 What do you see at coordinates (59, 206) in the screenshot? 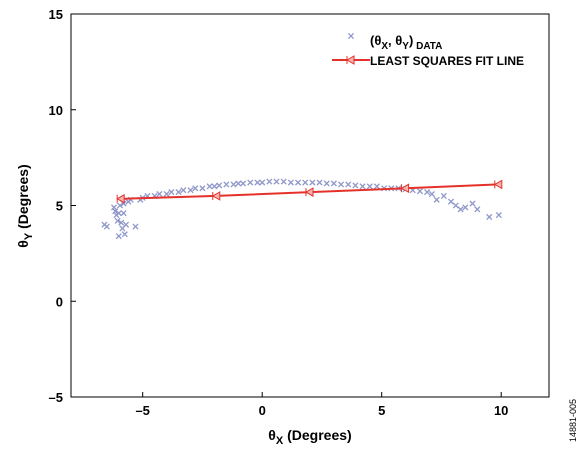
I see `y-tick-label: 5` at bounding box center [59, 206].